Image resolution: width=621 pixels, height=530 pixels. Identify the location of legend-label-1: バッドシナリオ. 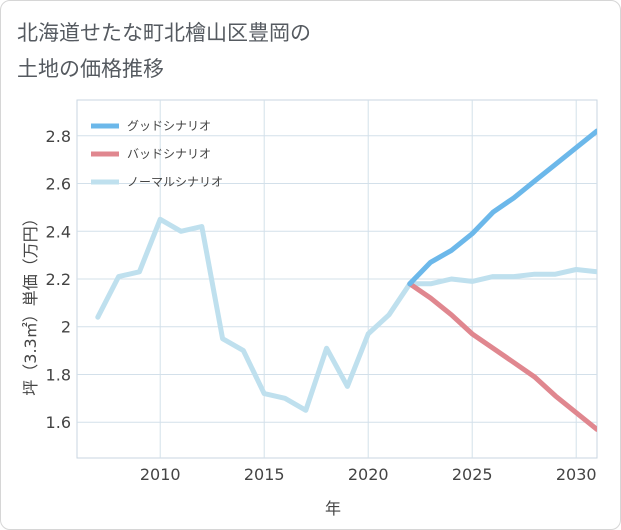
(169, 154).